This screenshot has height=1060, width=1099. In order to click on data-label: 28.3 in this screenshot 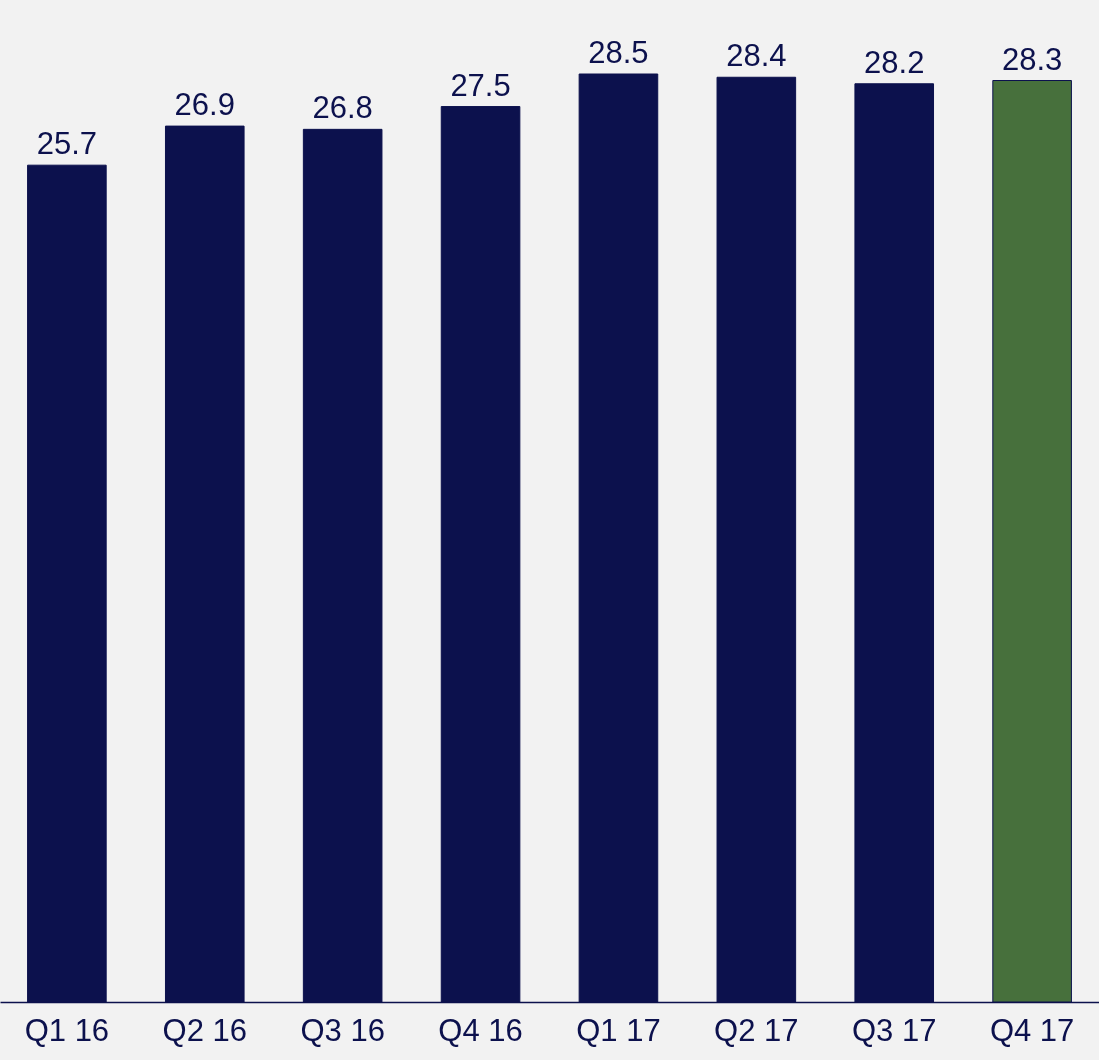, I will do `click(1032, 59)`.